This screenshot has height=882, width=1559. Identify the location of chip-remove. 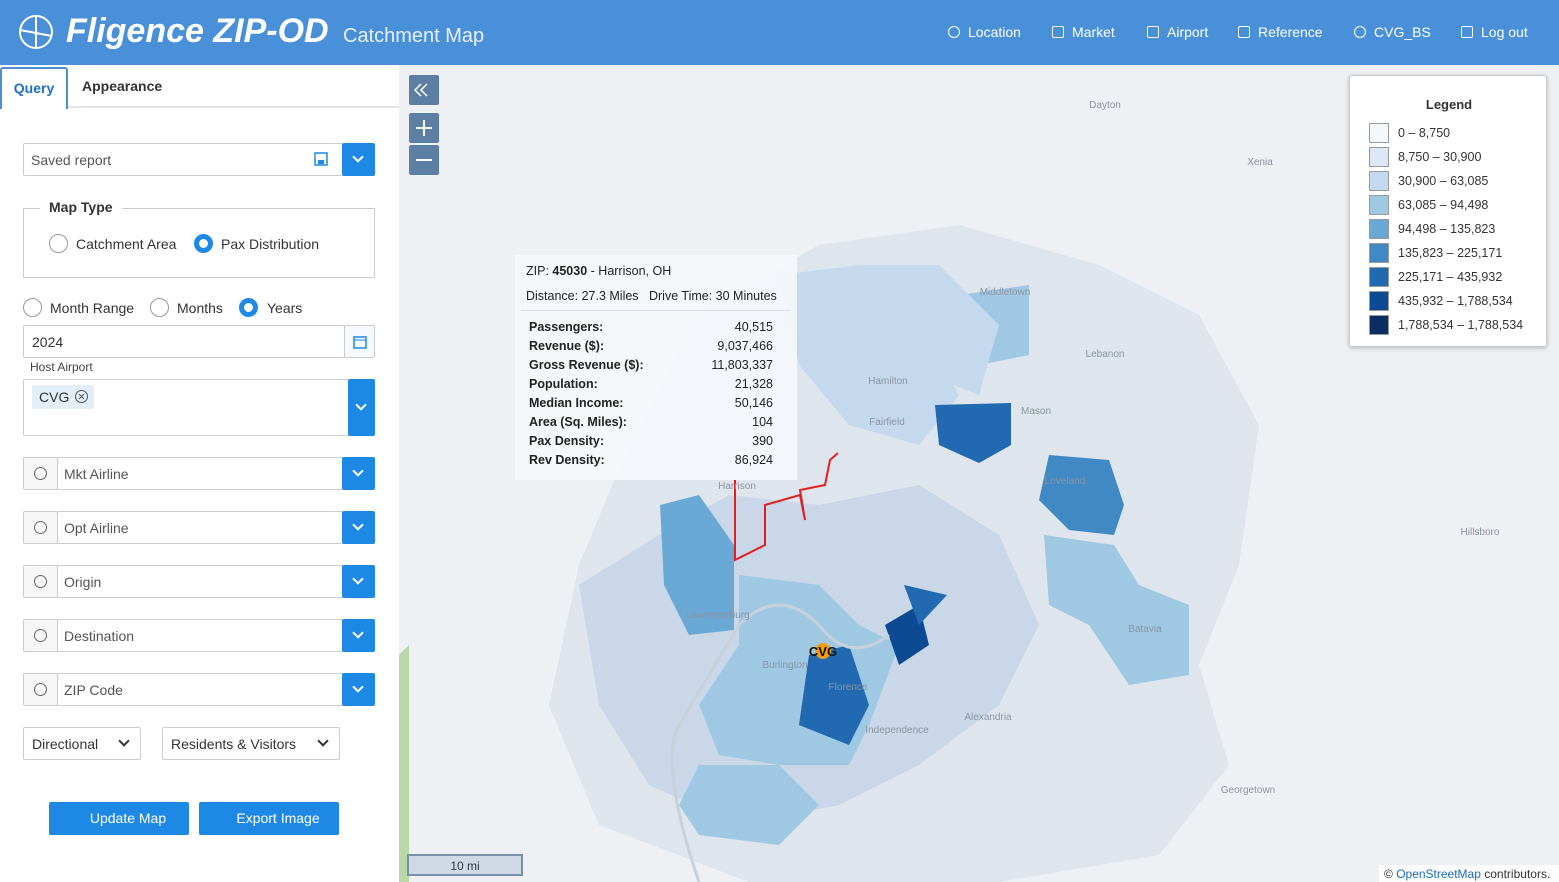
(81, 396).